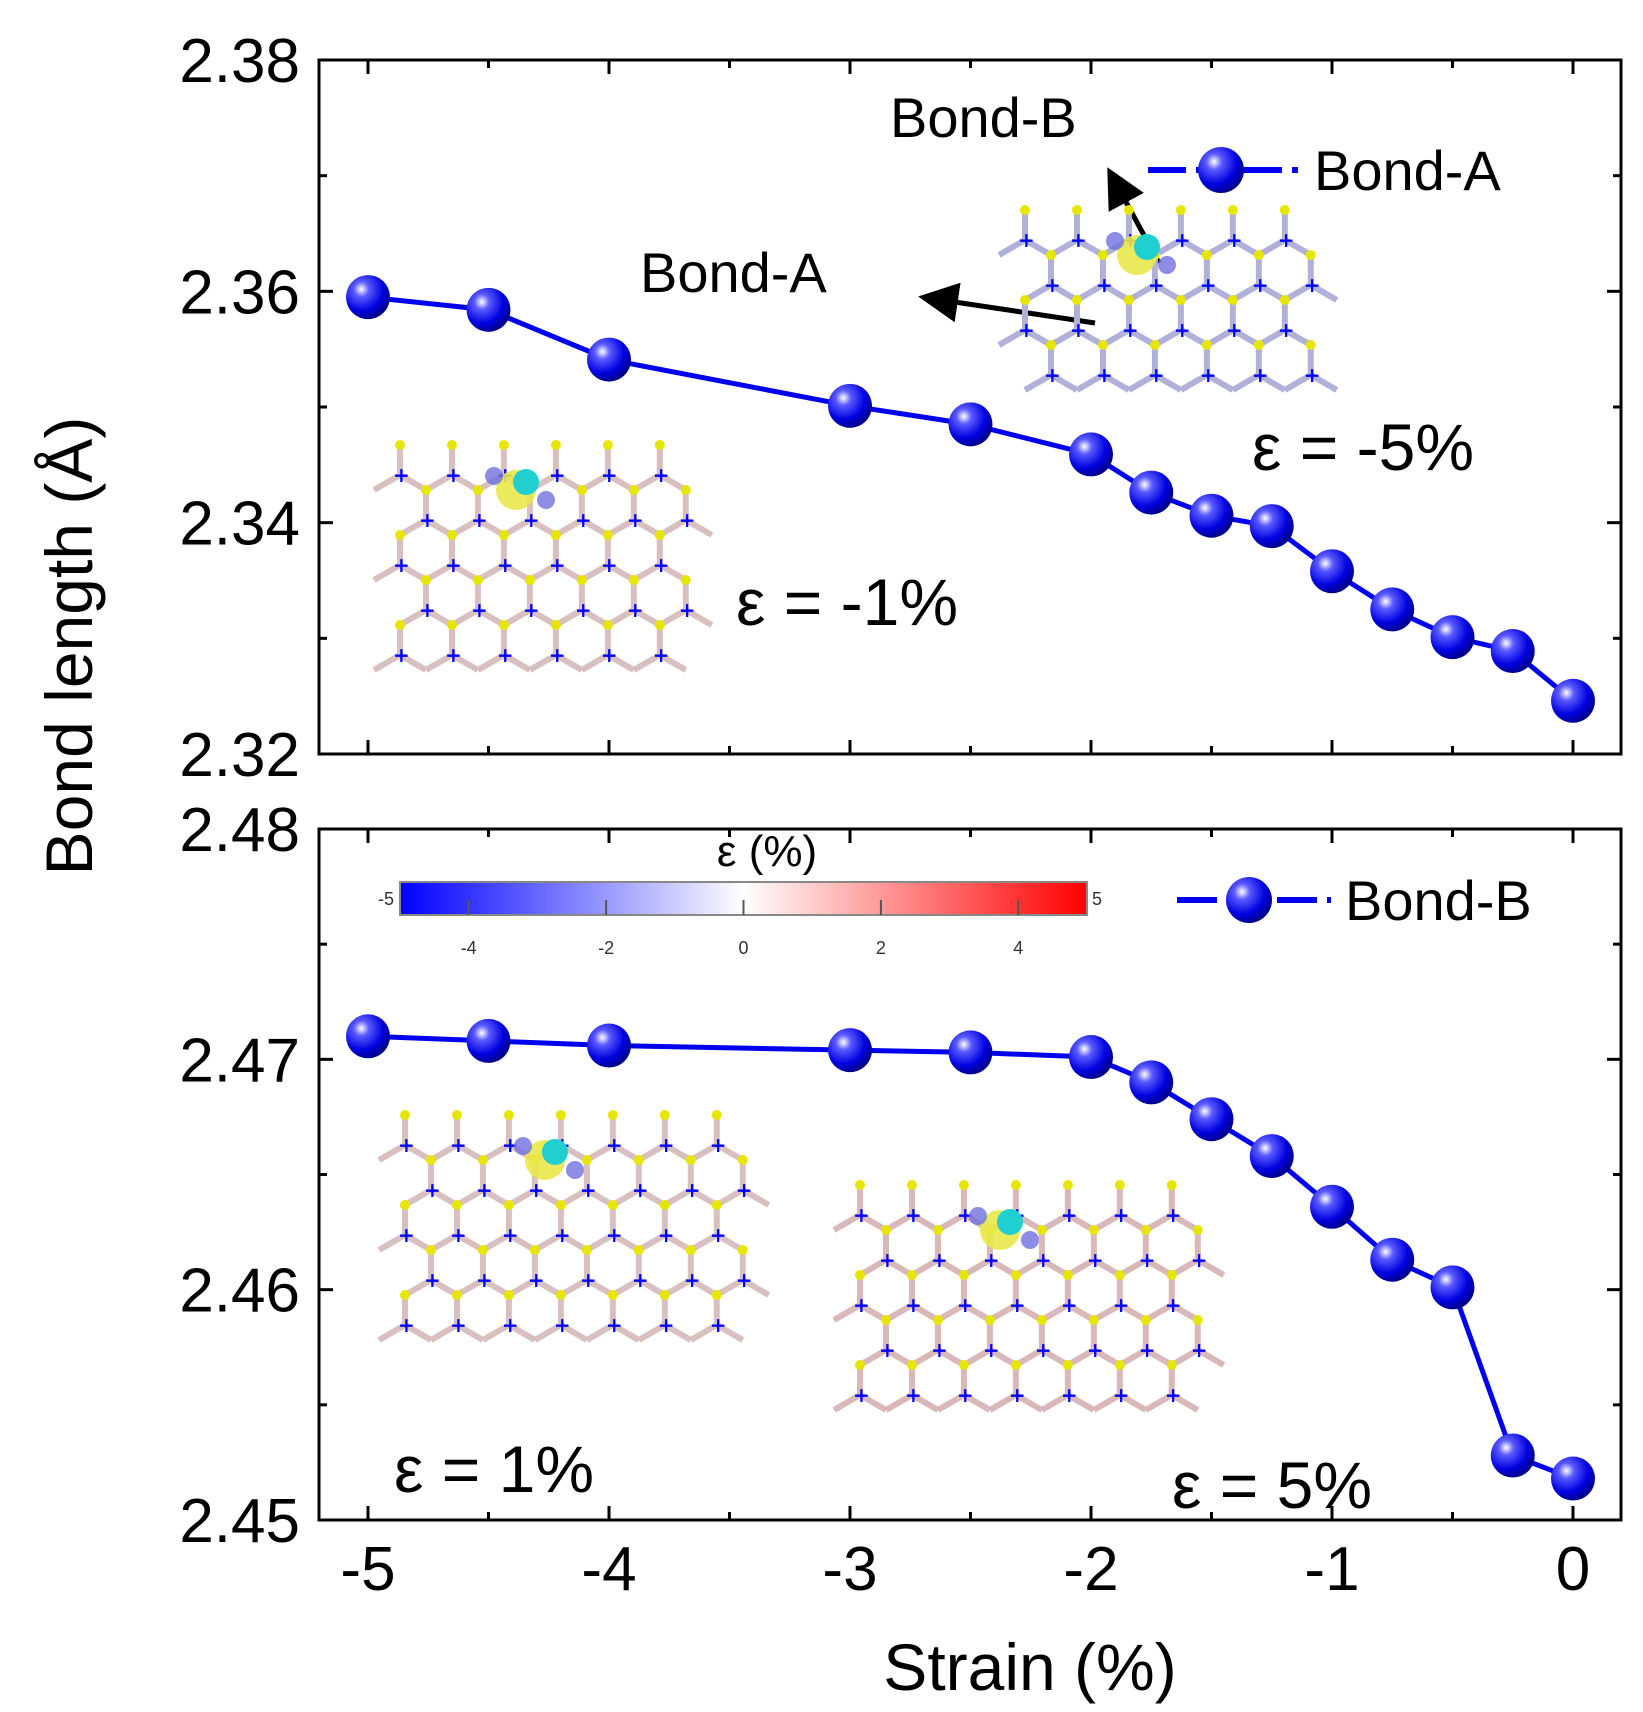 This screenshot has height=1712, width=1643. What do you see at coordinates (1168, 299) in the screenshot?
I see `lattice-inset-minus5: ++++++++++++++++++++++++` at bounding box center [1168, 299].